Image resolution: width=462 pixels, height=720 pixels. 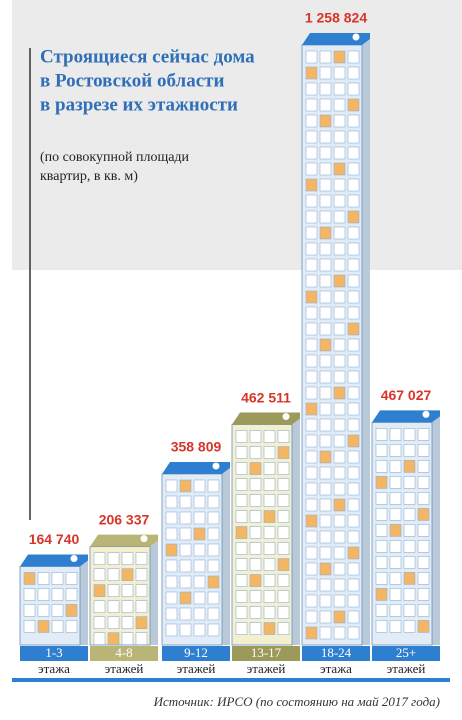 What do you see at coordinates (336, 652) in the screenshot?
I see `category-label: 18-24` at bounding box center [336, 652].